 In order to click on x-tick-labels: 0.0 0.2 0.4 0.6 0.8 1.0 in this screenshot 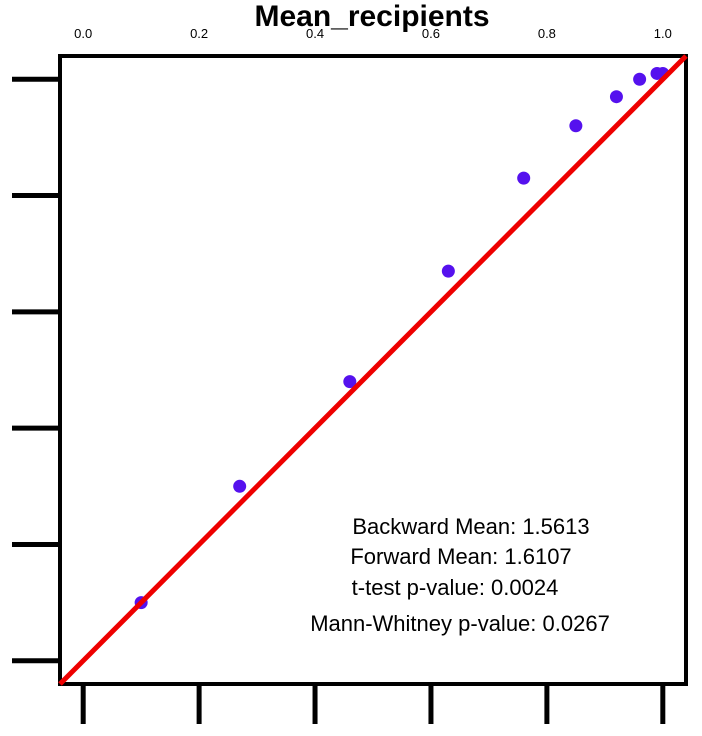, I will do `click(373, 33)`.